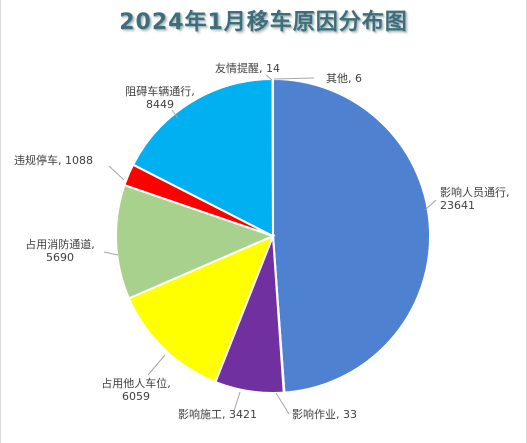 This screenshot has height=443, width=527. What do you see at coordinates (136, 389) in the screenshot?
I see `data-label-4: 占用他人车位, 6059` at bounding box center [136, 389].